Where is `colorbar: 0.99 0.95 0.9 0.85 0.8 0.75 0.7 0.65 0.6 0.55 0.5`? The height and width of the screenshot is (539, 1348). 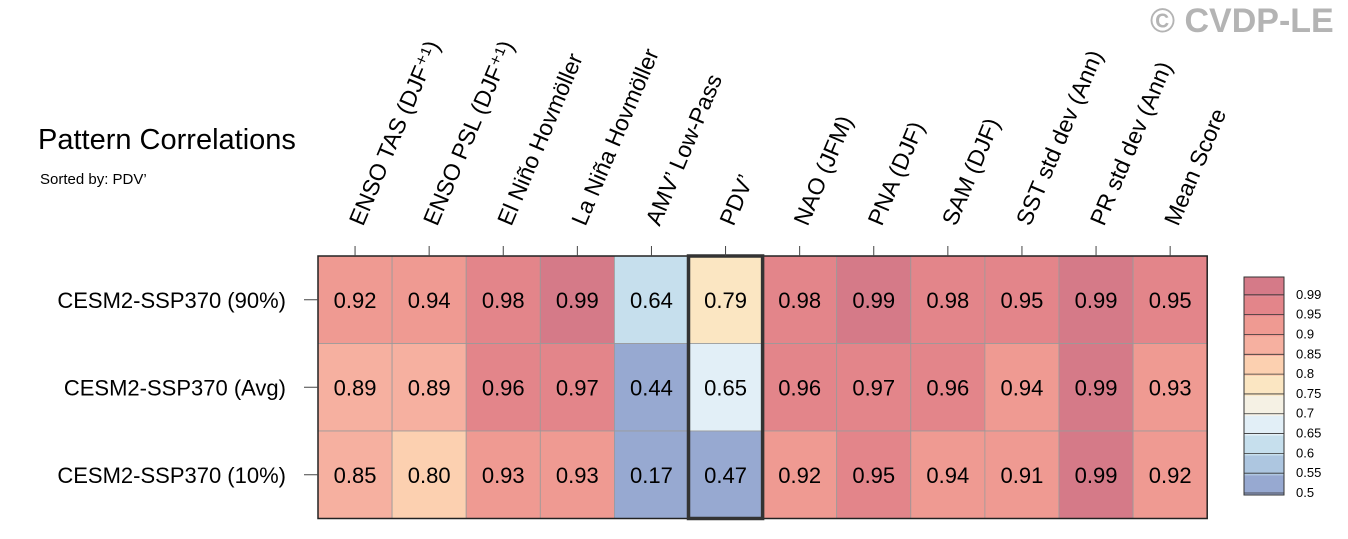
colorbar: 0.99 0.95 0.9 0.85 0.8 0.75 0.7 0.65 0.6 0.55 0.5 is located at coordinates (1282, 388).